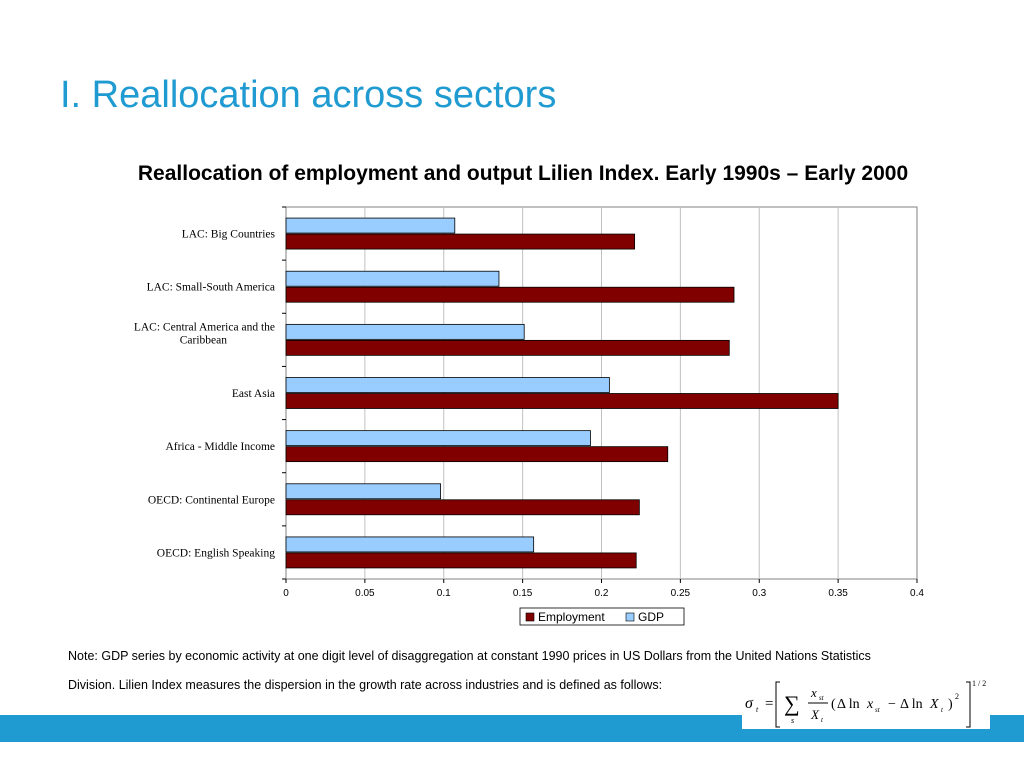 The image size is (1024, 768). Describe the element at coordinates (838, 593) in the screenshot. I see `x-tick-label: 0.35` at that location.